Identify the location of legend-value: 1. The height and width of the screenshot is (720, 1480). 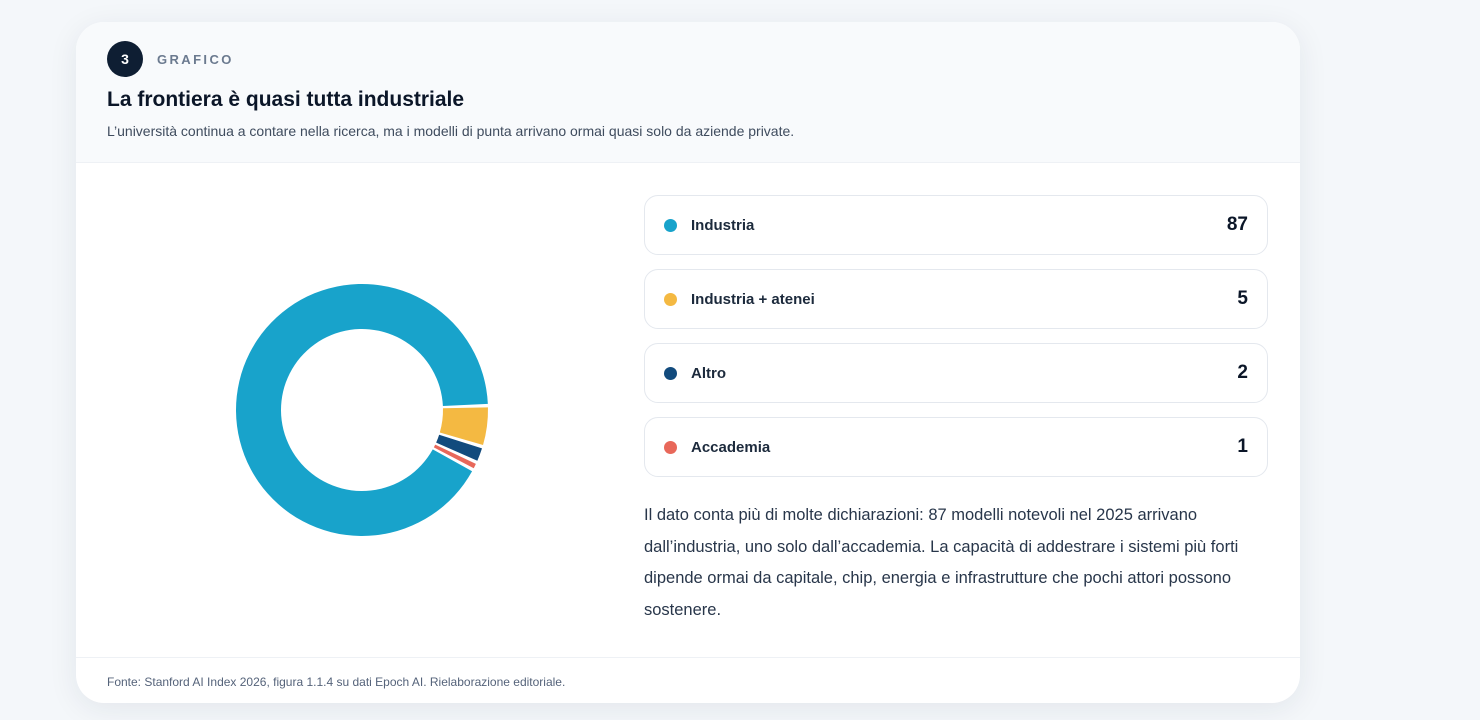
(1242, 446).